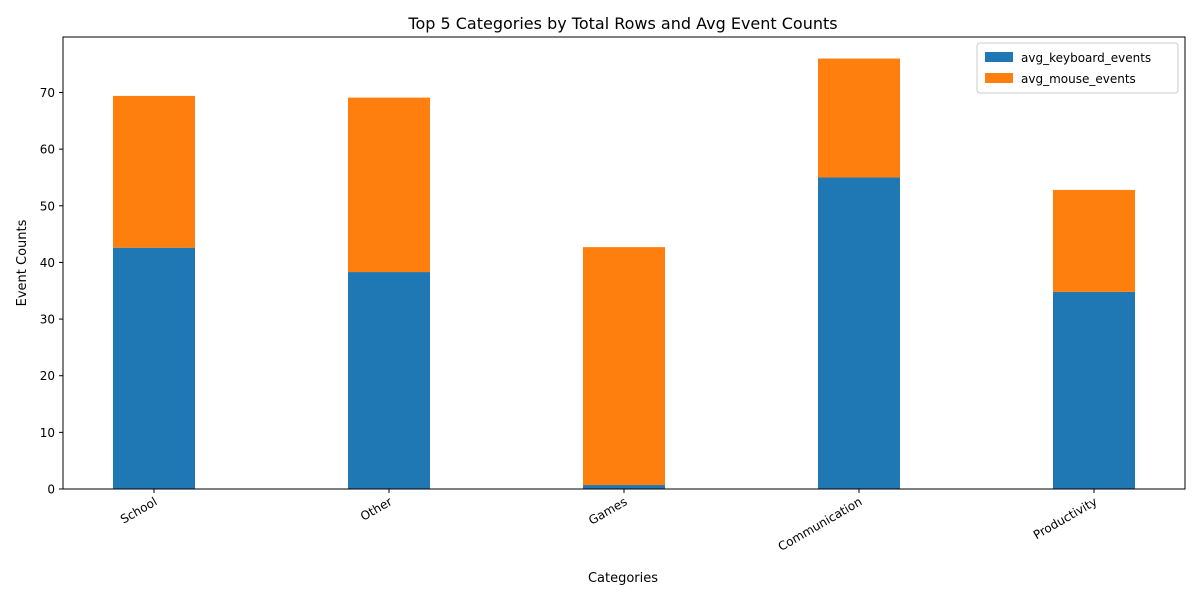 Image resolution: width=1200 pixels, height=604 pixels. Describe the element at coordinates (624, 487) in the screenshot. I see `bar-avg_keyboard_events-games` at that location.